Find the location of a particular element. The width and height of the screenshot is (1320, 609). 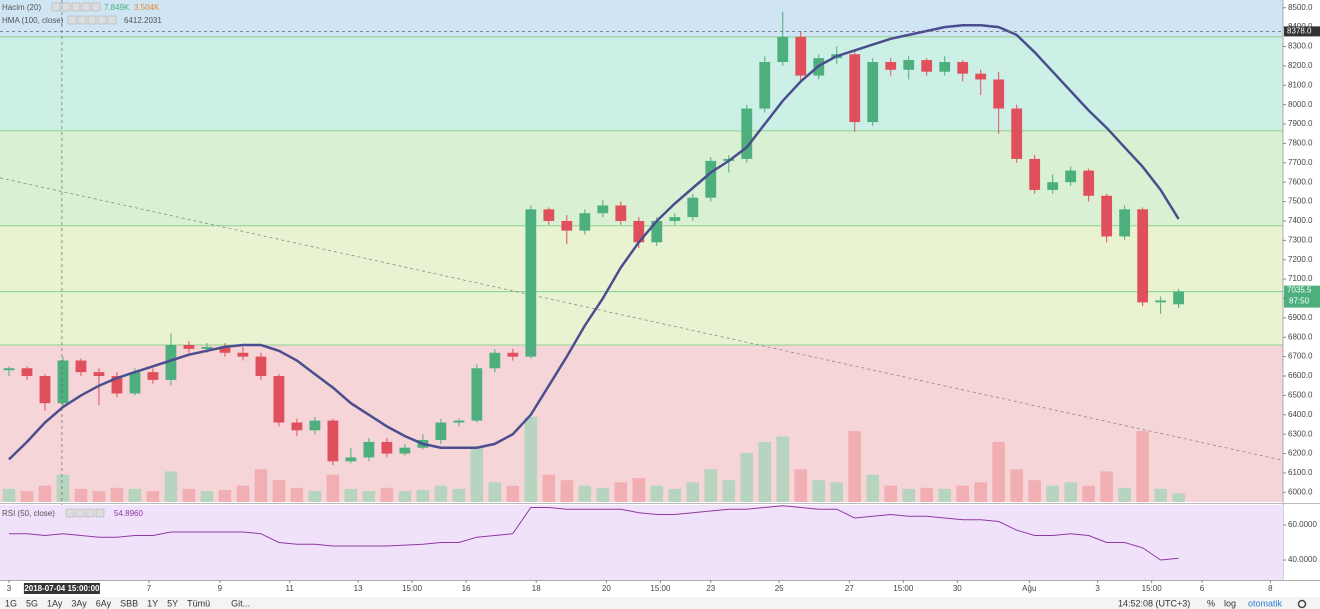

range-button: SBB is located at coordinates (129, 603).